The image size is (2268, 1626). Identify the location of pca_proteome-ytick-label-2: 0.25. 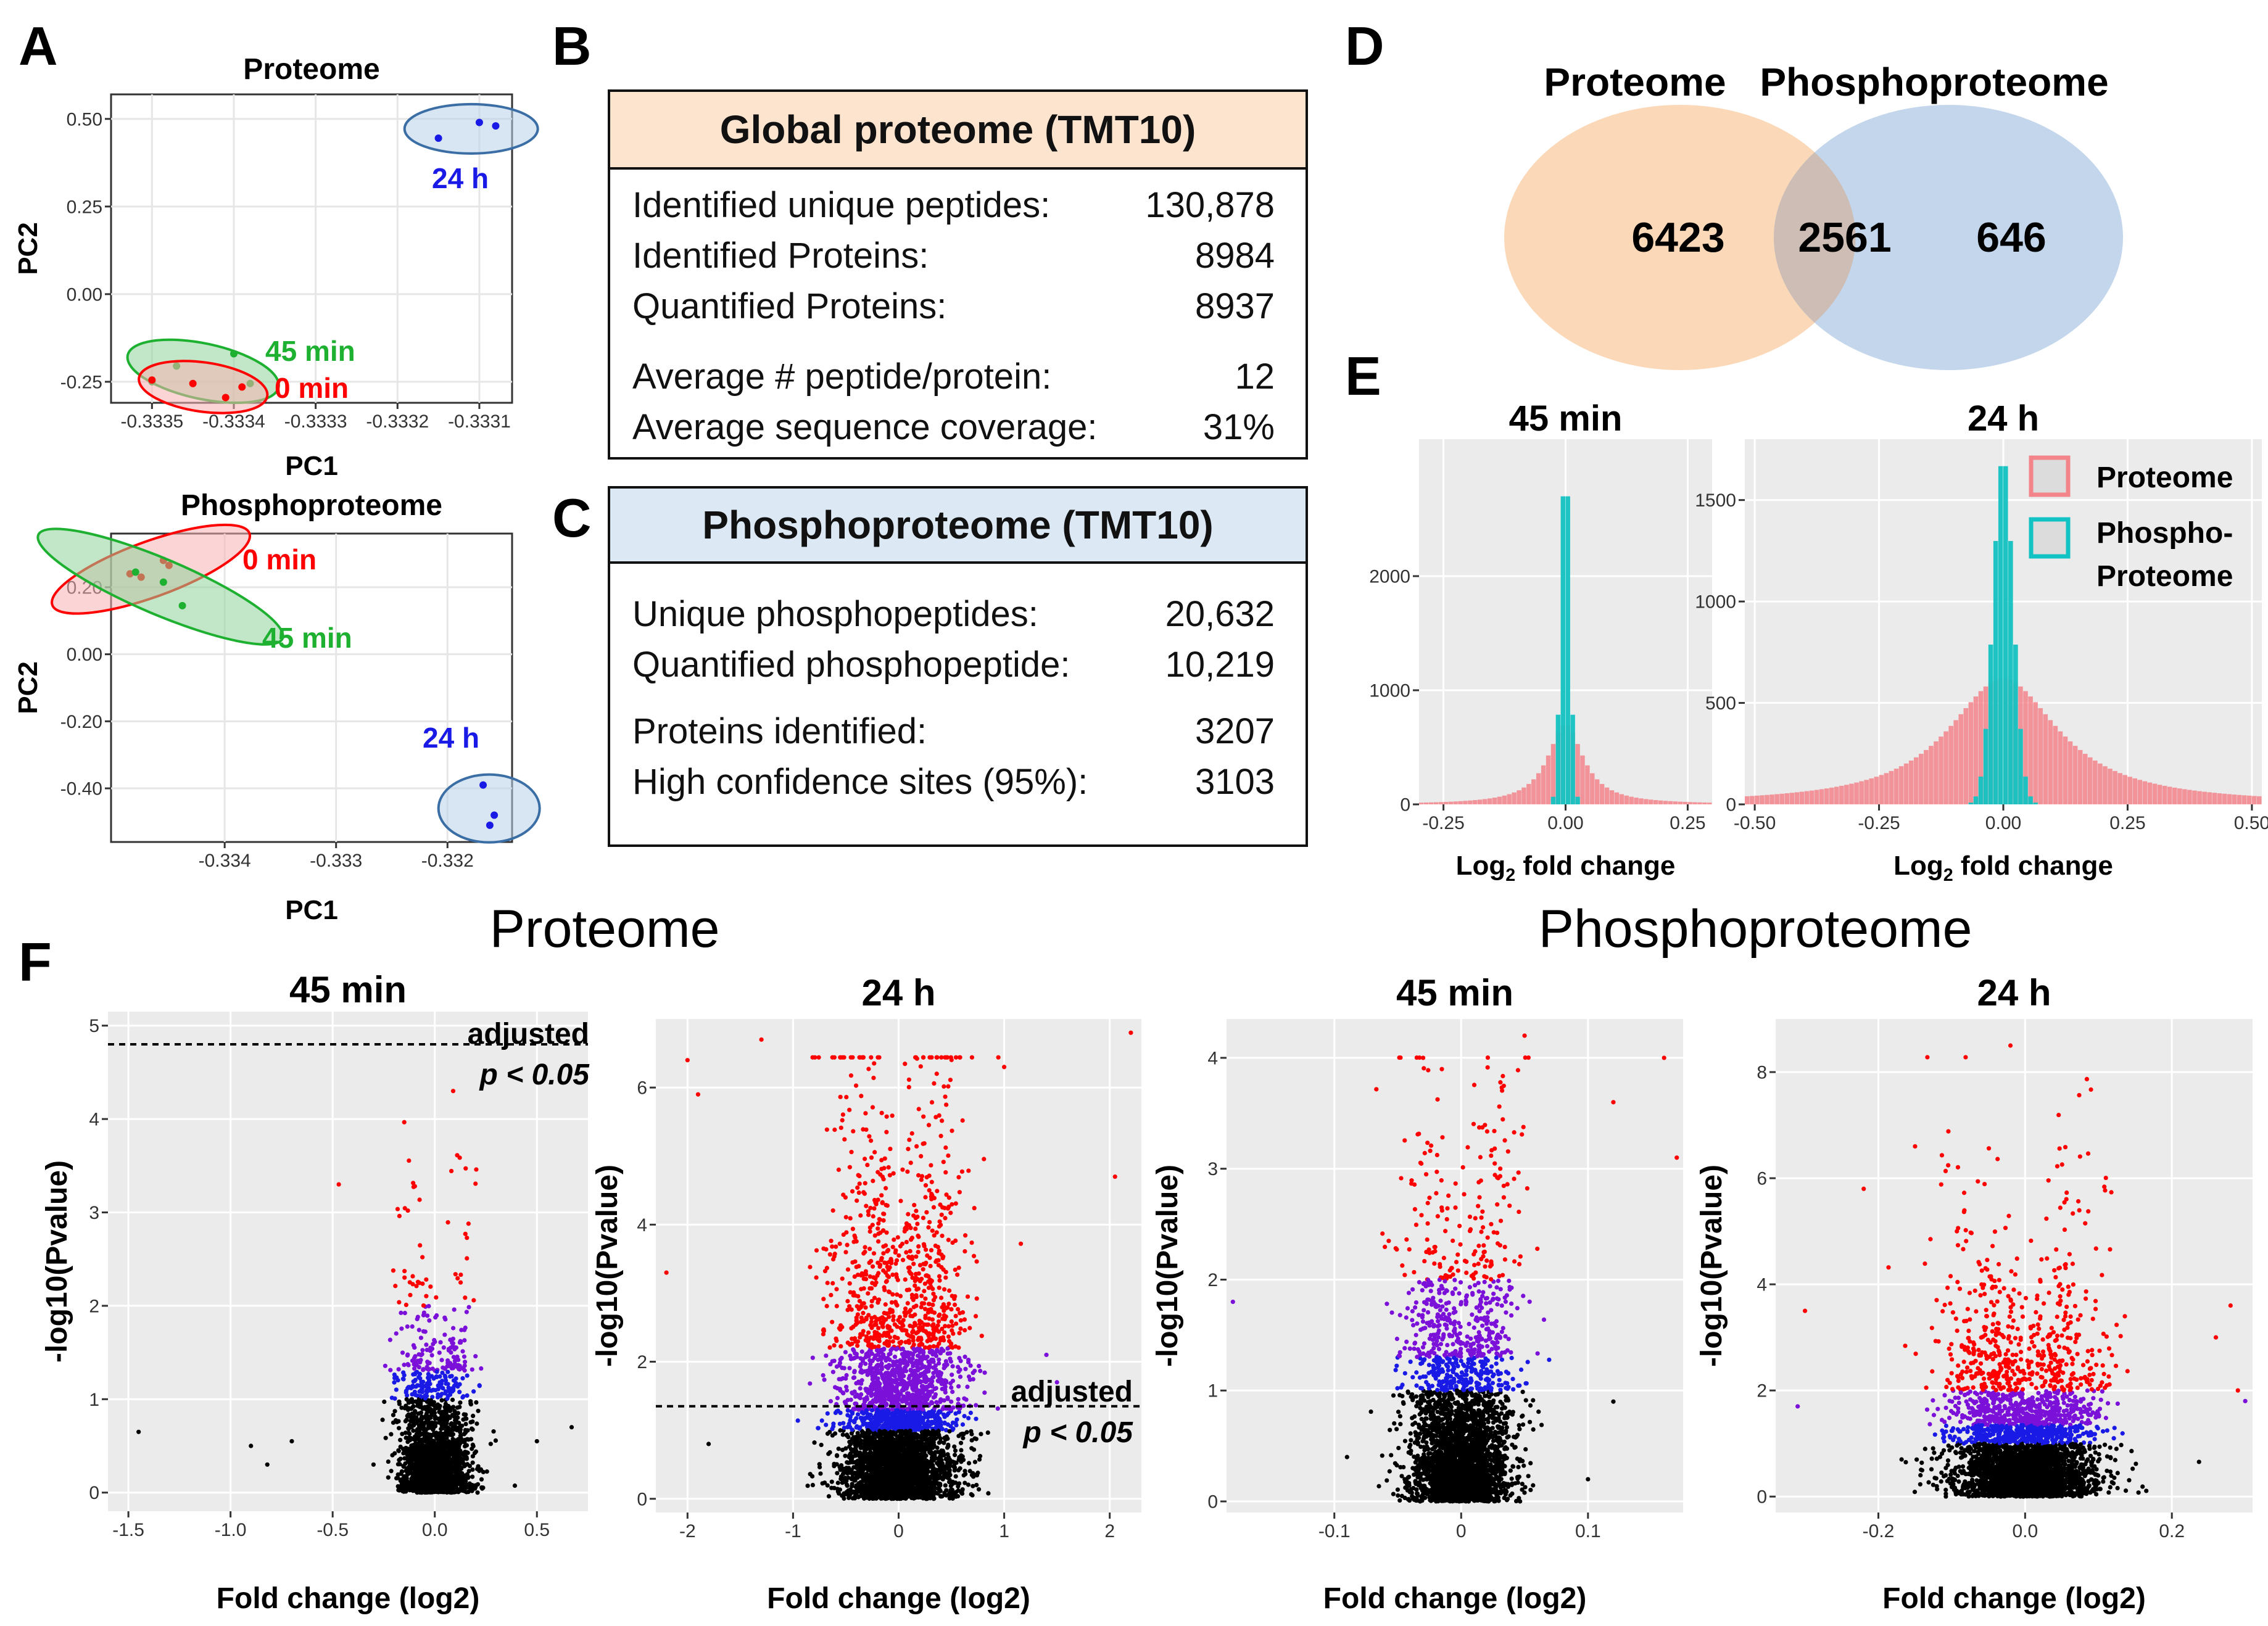
(84, 207).